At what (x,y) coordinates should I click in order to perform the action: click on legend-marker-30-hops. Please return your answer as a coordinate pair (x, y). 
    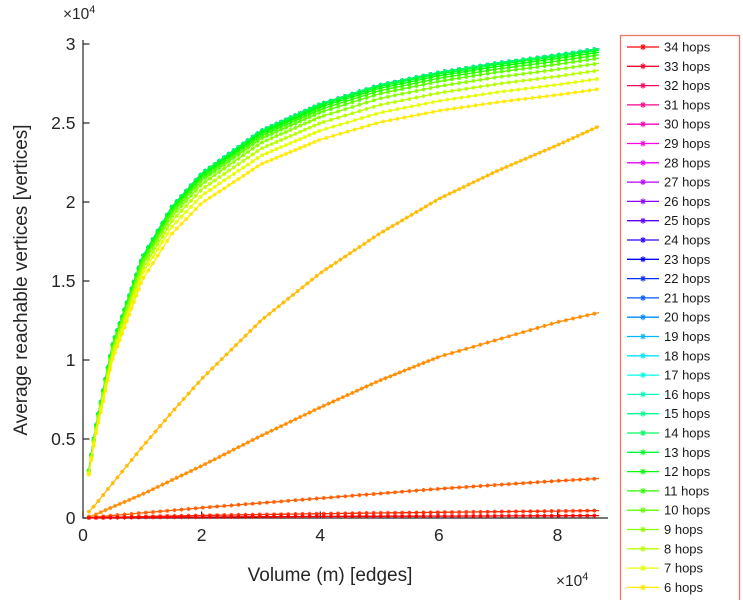
    Looking at the image, I should click on (643, 124).